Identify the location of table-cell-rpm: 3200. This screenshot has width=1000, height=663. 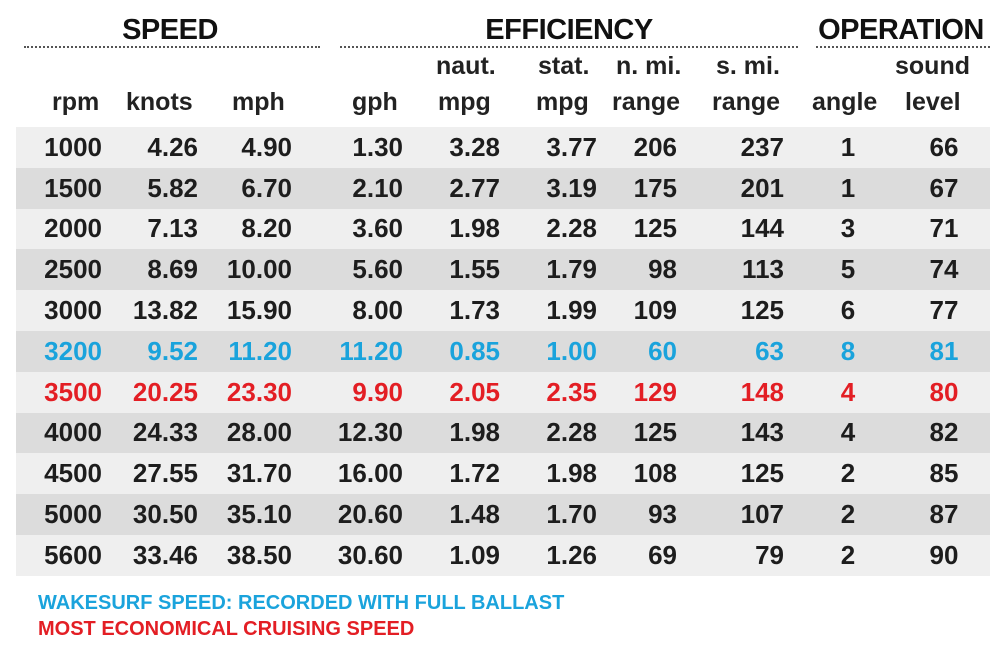
(61, 351).